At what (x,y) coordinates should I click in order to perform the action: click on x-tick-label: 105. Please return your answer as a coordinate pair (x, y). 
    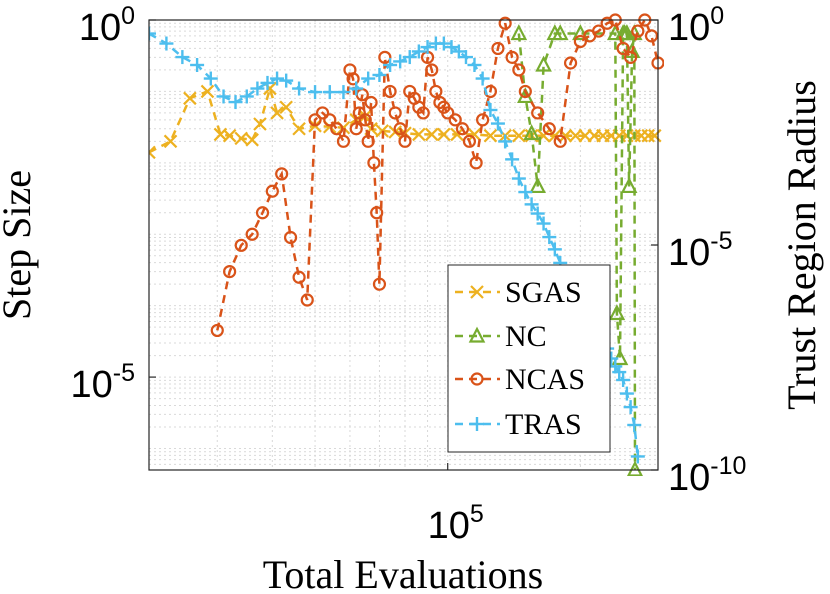
    Looking at the image, I should click on (456, 523).